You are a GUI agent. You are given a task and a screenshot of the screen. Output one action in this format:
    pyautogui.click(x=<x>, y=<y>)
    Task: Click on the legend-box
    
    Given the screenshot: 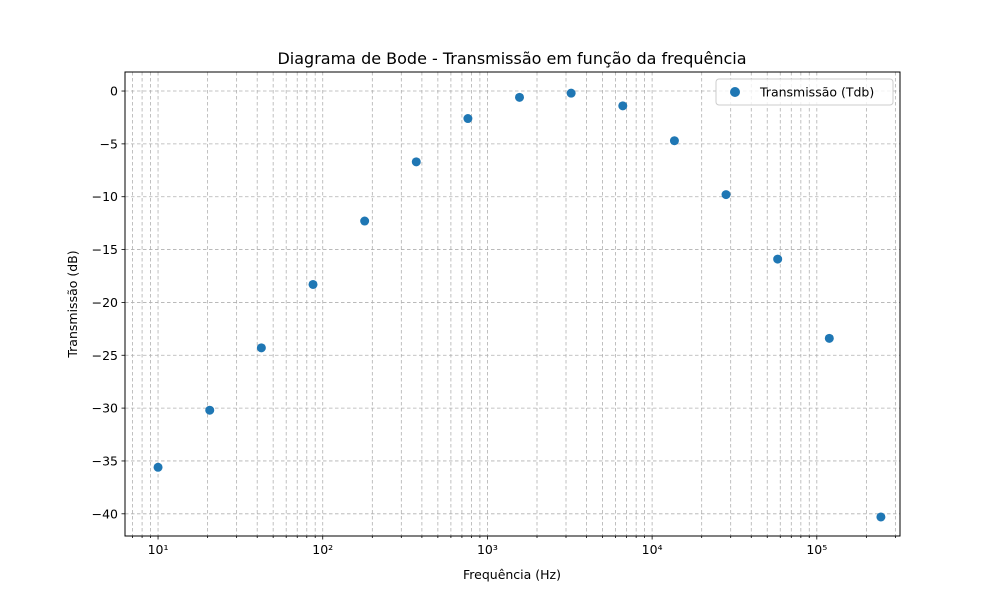 What is the action you would take?
    pyautogui.click(x=804, y=92)
    